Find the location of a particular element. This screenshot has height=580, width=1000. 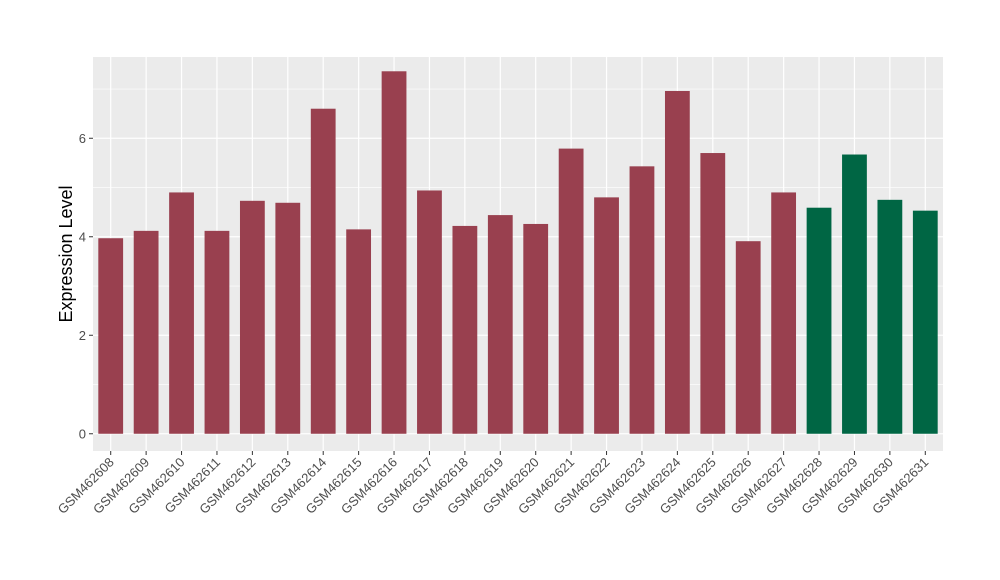

bar-GSM462626 is located at coordinates (748, 337).